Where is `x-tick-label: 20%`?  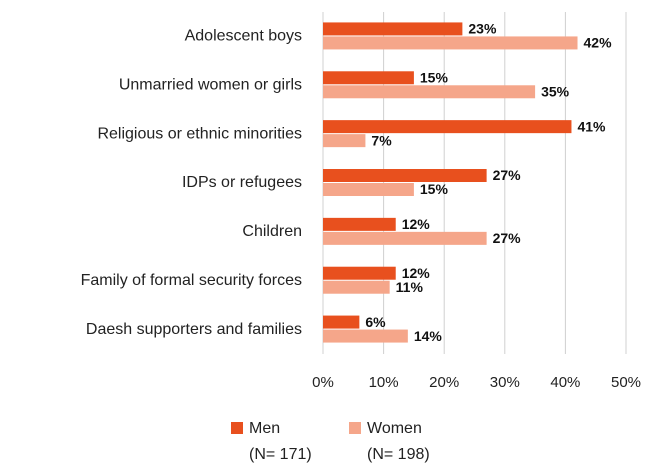 x-tick-label: 20% is located at coordinates (444, 382).